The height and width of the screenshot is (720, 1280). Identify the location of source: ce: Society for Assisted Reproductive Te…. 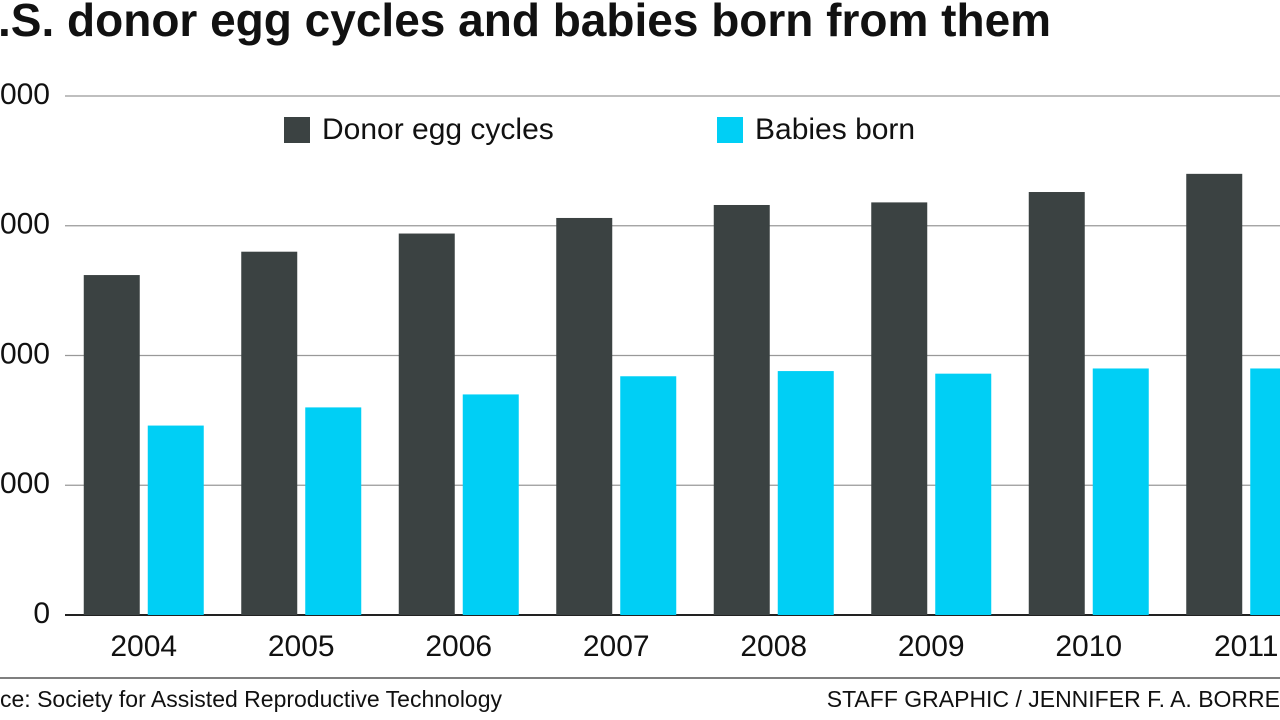
(251, 699).